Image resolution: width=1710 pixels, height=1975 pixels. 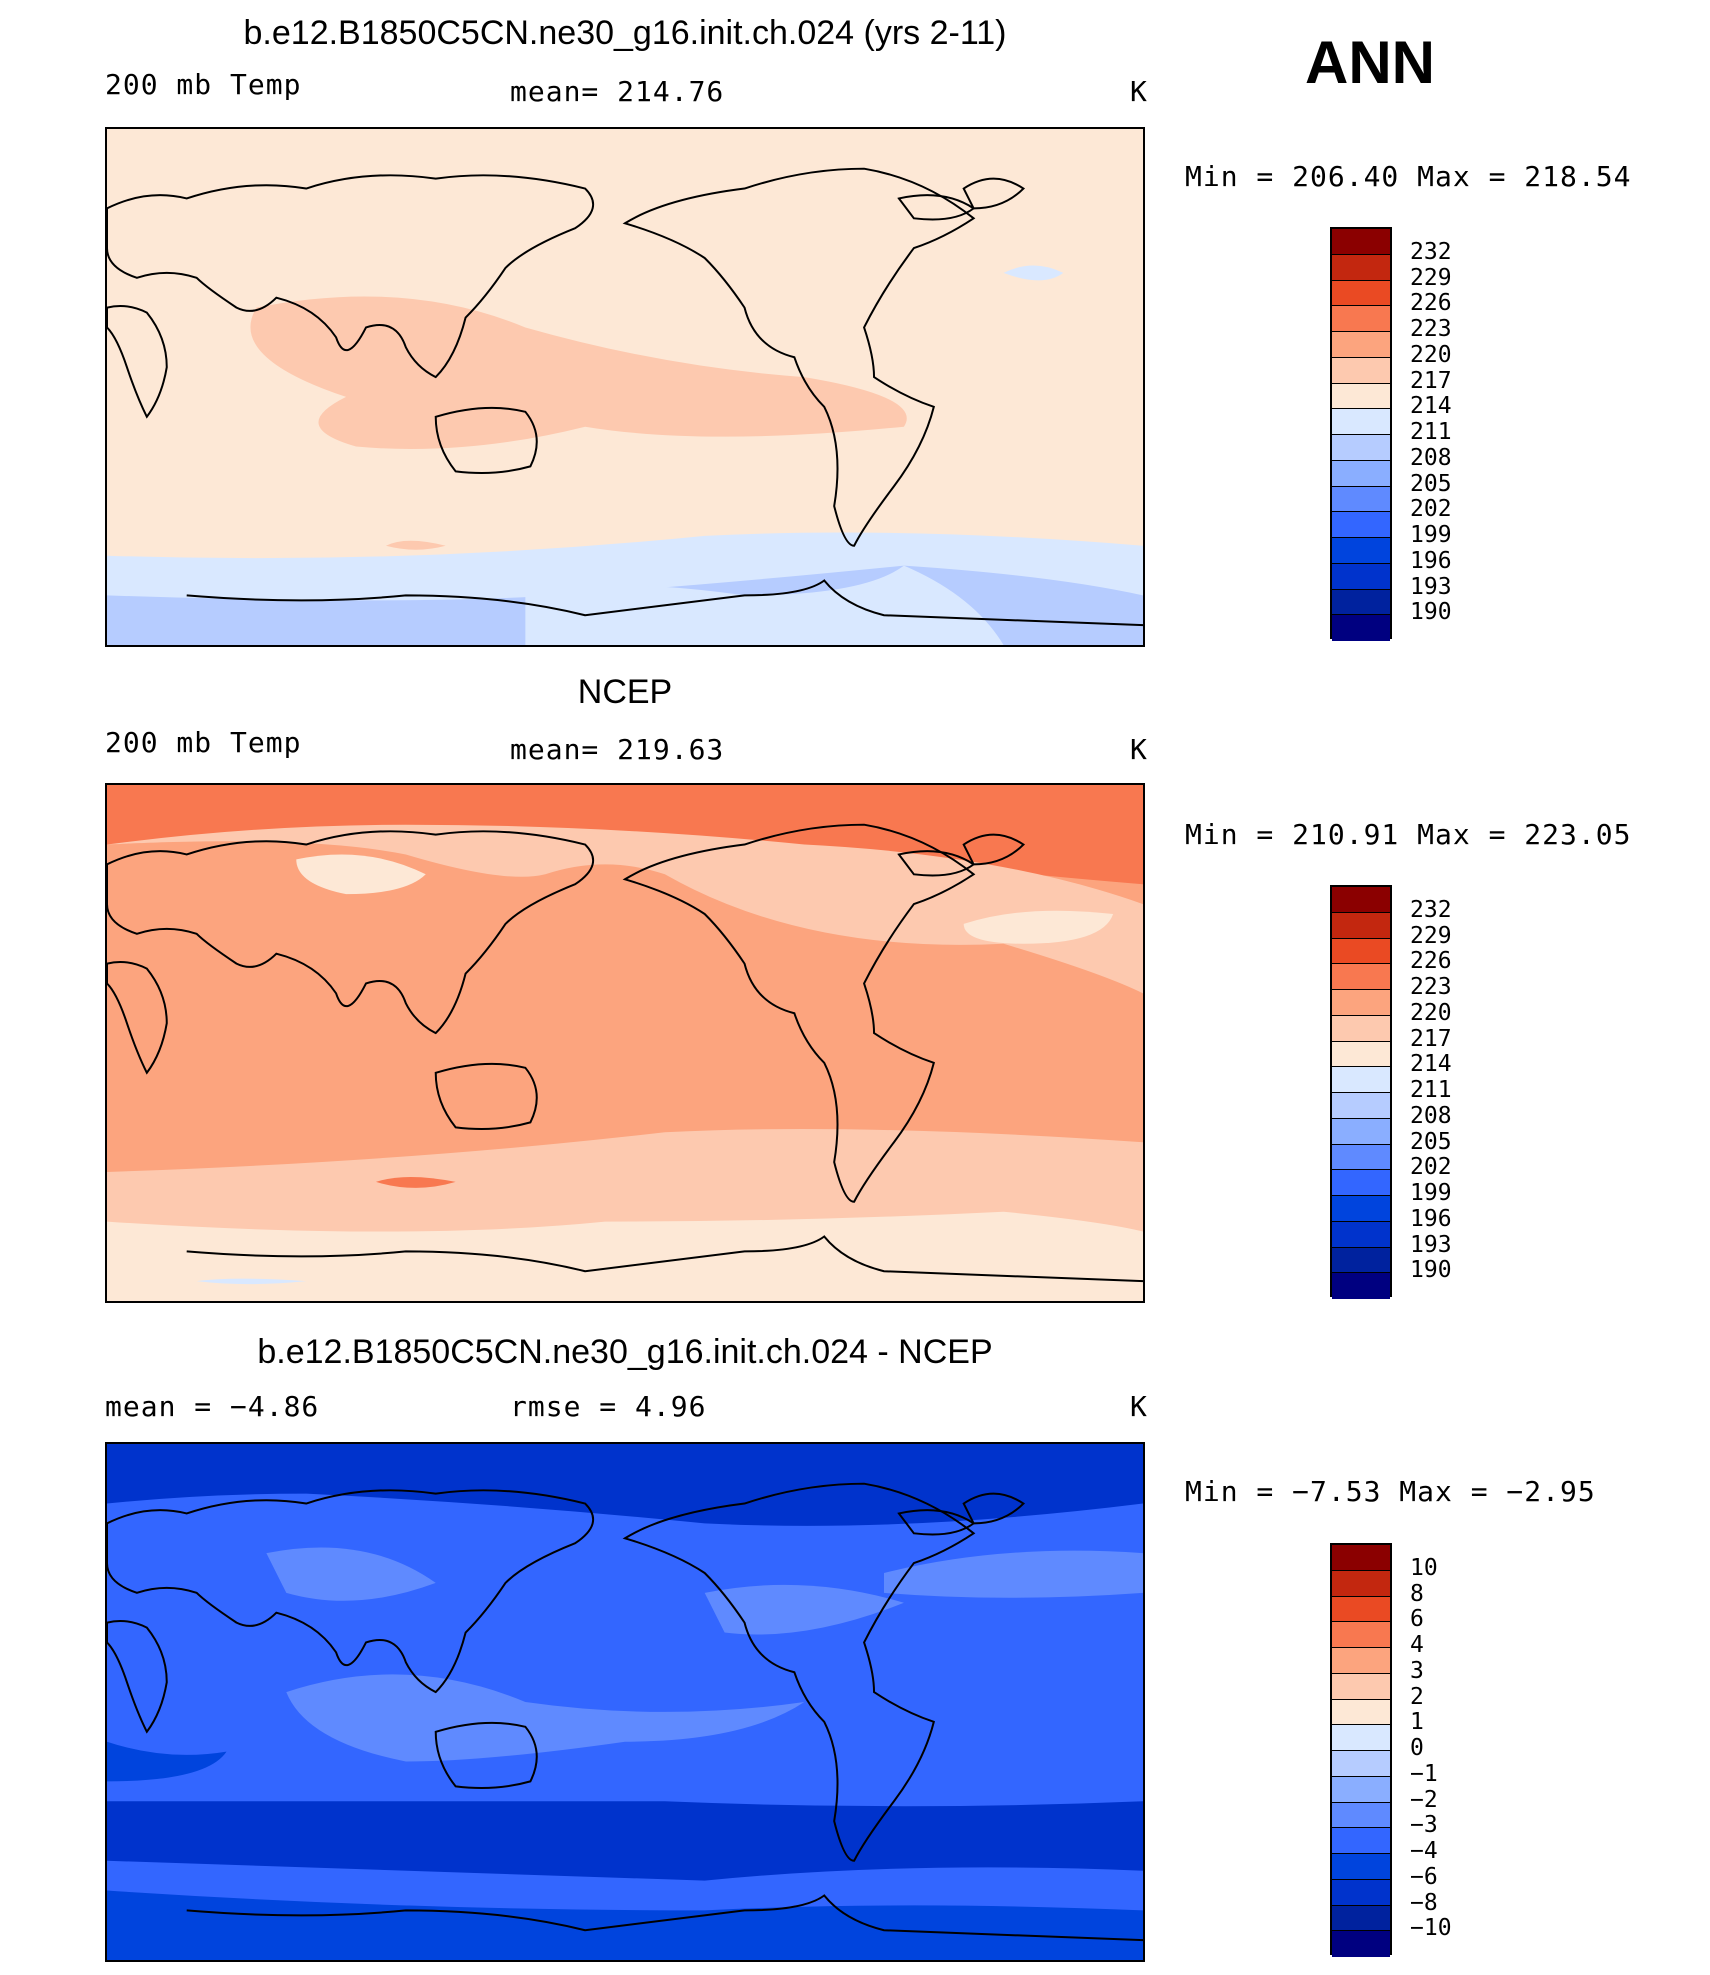 I want to click on colorbar-level-label: −8, so click(x=1424, y=1902).